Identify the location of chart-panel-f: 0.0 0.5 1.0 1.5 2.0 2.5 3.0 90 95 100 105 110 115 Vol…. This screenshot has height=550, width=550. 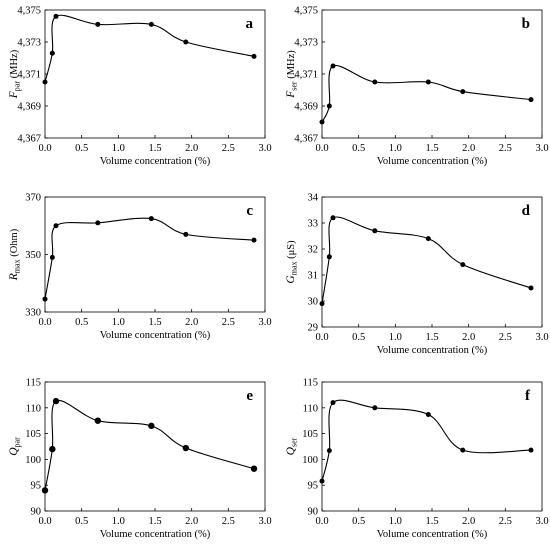
(417, 459).